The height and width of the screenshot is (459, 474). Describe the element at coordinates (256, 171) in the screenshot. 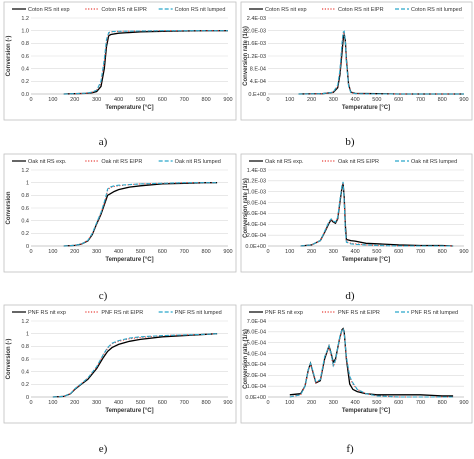

I see `y-tick-label: 1.4E-03` at that location.